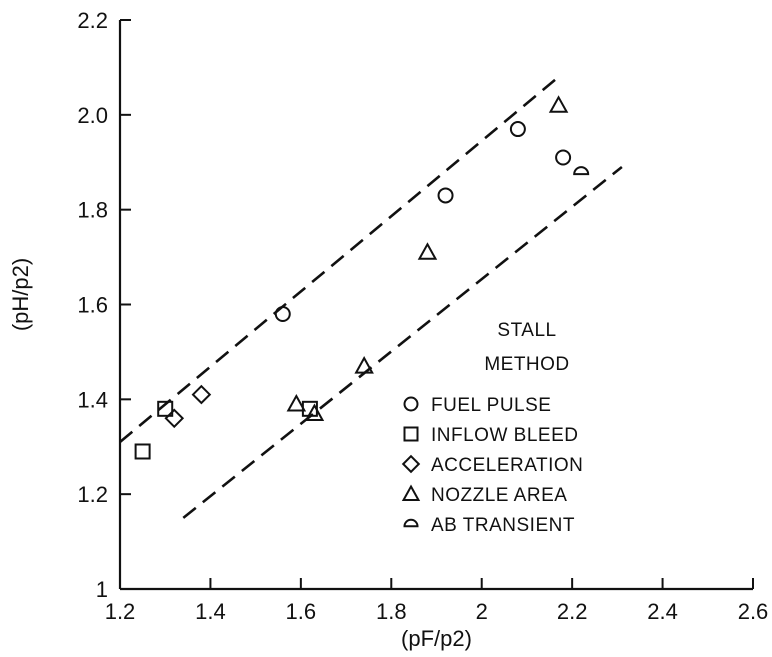 The width and height of the screenshot is (772, 657). I want to click on legend-marker-half-circle-shape, so click(411, 523).